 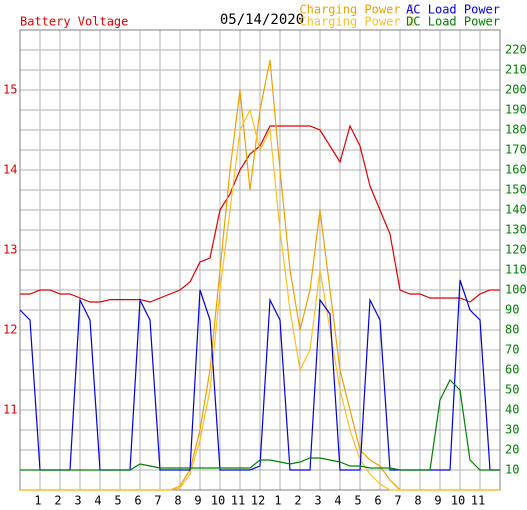 What do you see at coordinates (10, 410) in the screenshot?
I see `y-tick-label: 11` at bounding box center [10, 410].